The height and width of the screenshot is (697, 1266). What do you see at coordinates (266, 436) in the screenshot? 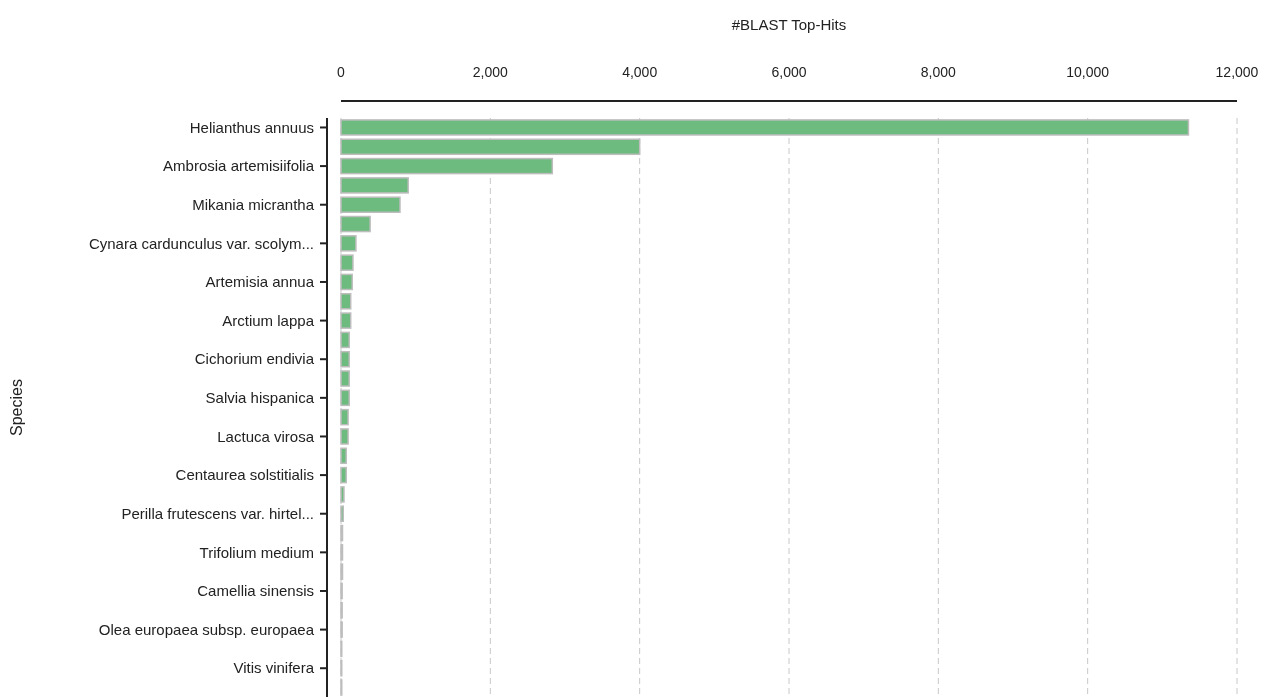
I see `y-tick-label: Lactuca virosa` at bounding box center [266, 436].